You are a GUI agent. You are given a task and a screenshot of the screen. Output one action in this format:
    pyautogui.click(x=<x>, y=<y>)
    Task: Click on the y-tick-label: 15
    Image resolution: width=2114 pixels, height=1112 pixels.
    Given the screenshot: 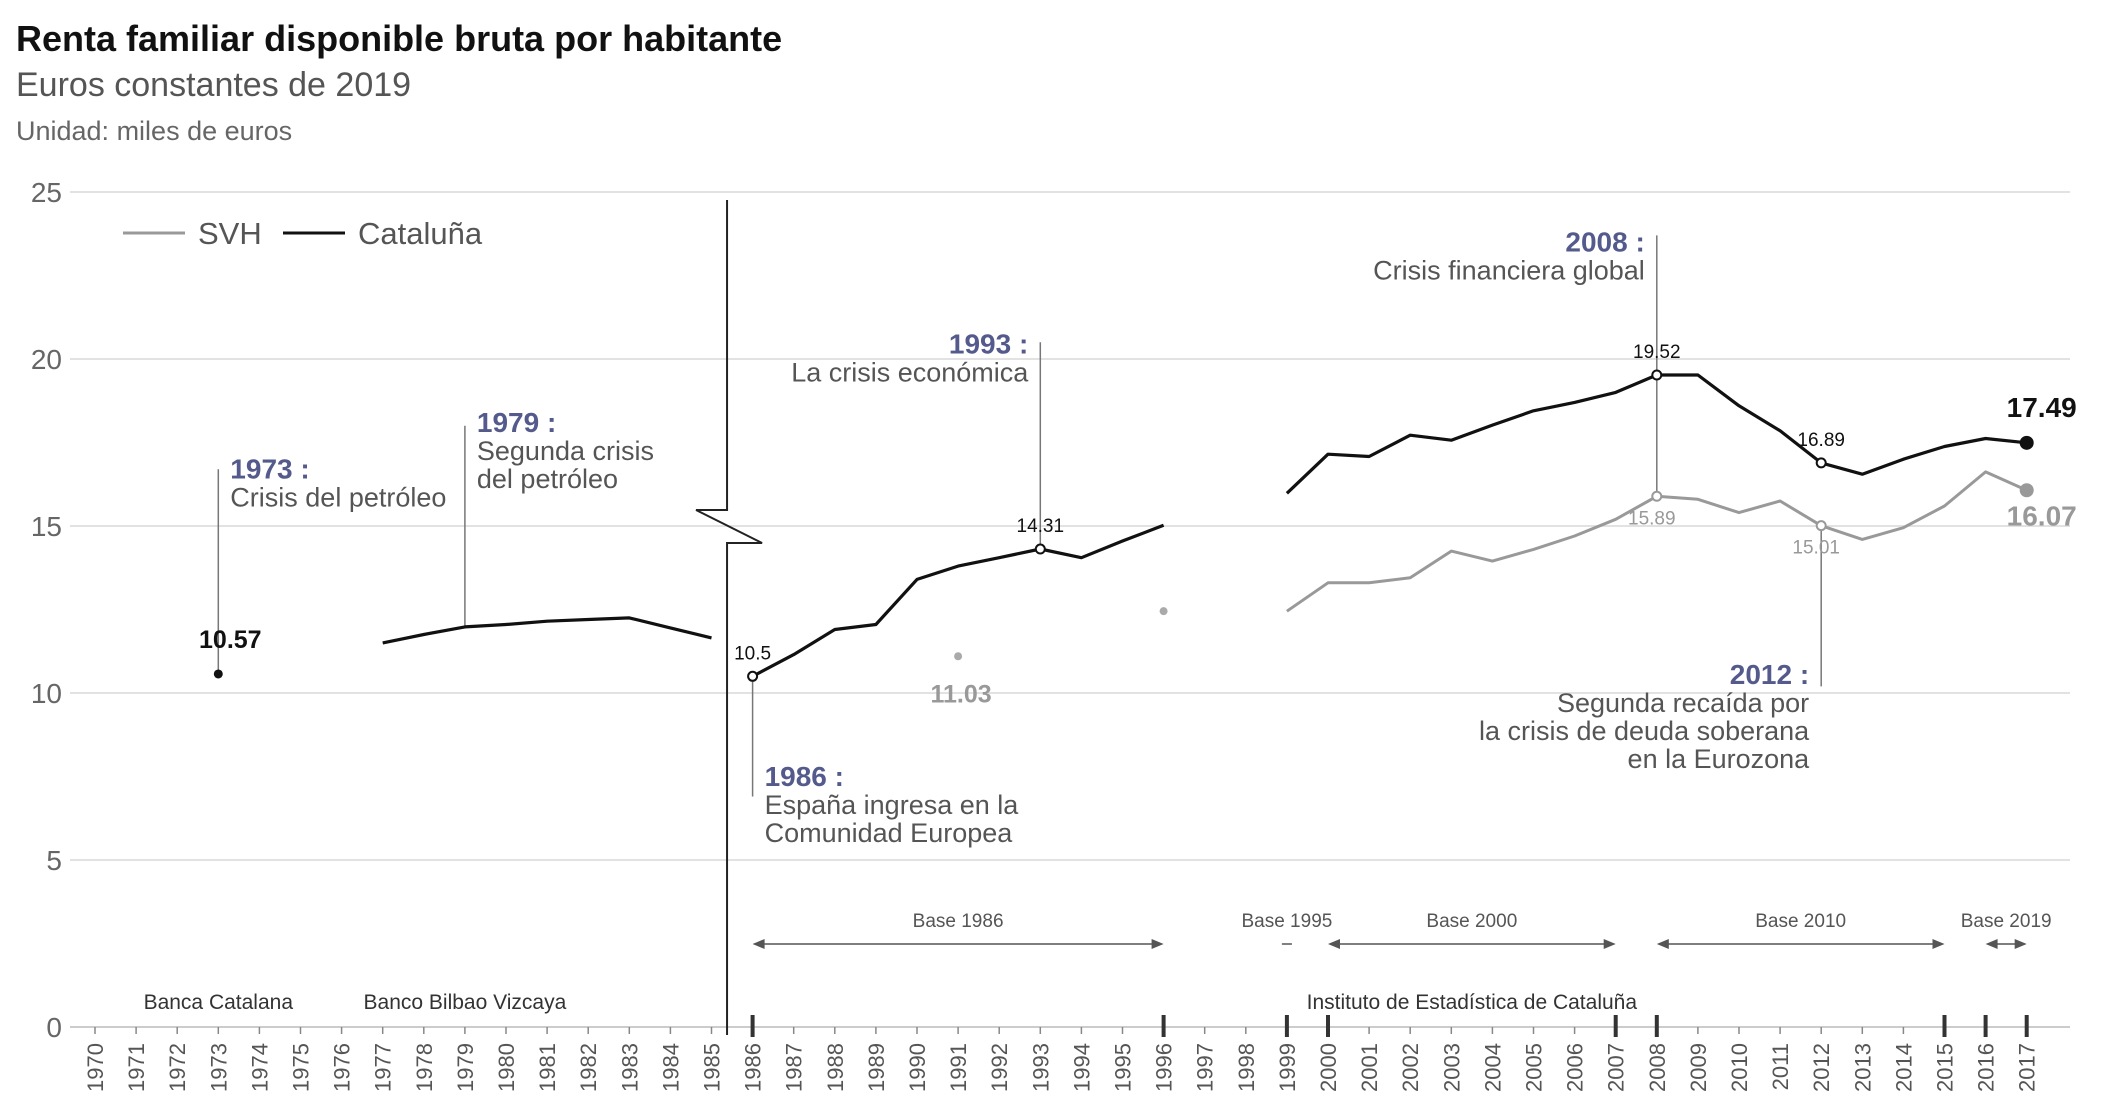 What is the action you would take?
    pyautogui.click(x=46, y=526)
    